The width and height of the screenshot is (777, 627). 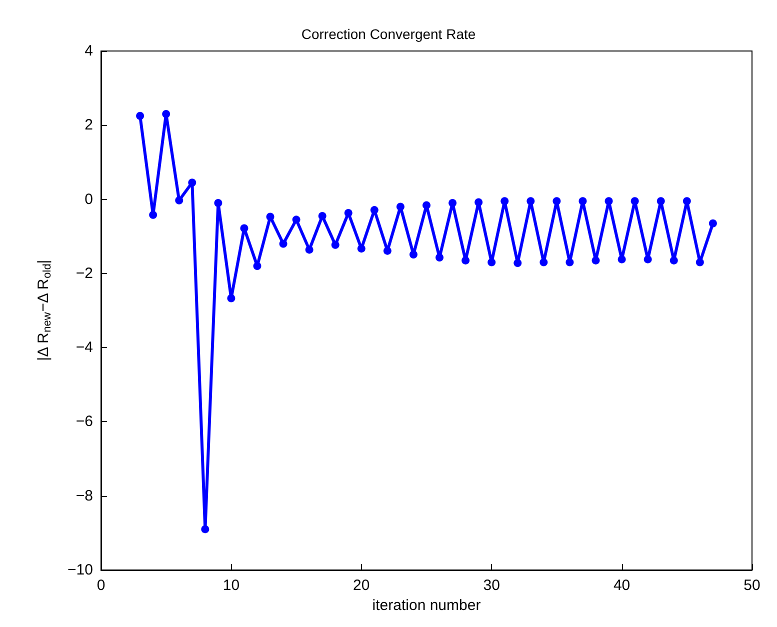 I want to click on chart-title: Correction Convergent Rate, so click(x=388, y=34).